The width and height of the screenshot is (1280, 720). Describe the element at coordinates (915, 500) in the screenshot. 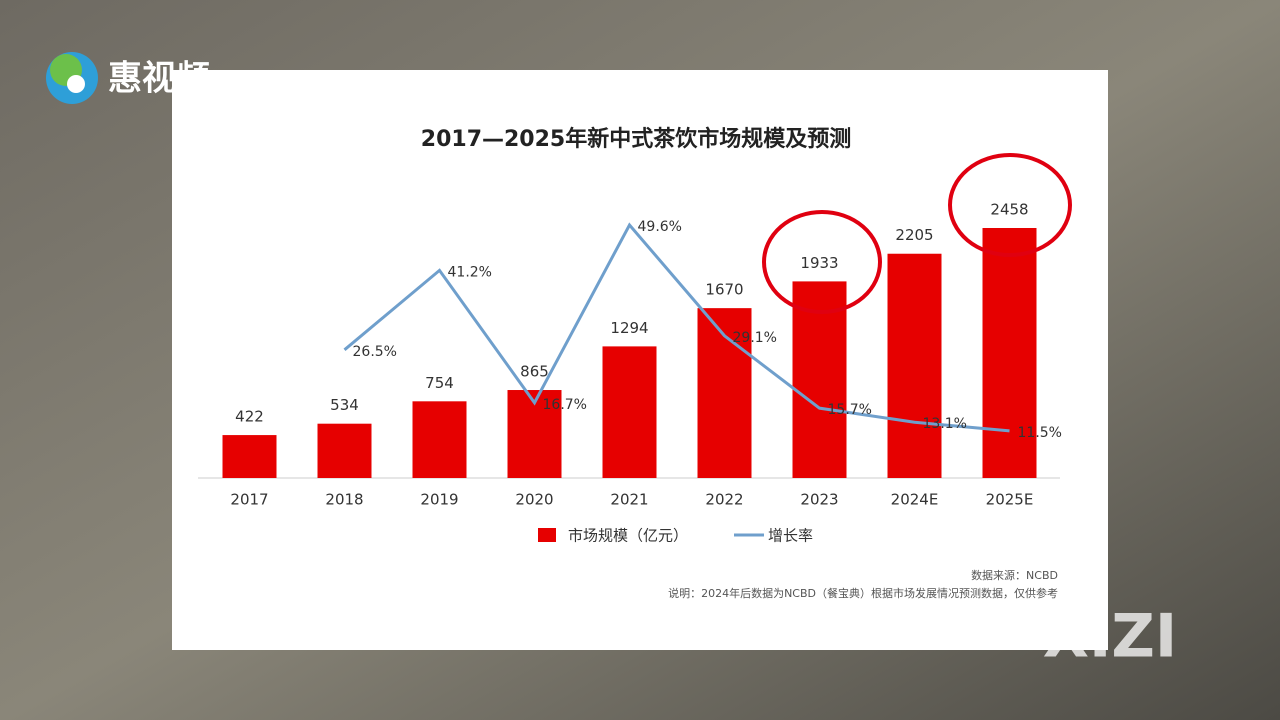

I see `x-tick-label: 2024E` at that location.